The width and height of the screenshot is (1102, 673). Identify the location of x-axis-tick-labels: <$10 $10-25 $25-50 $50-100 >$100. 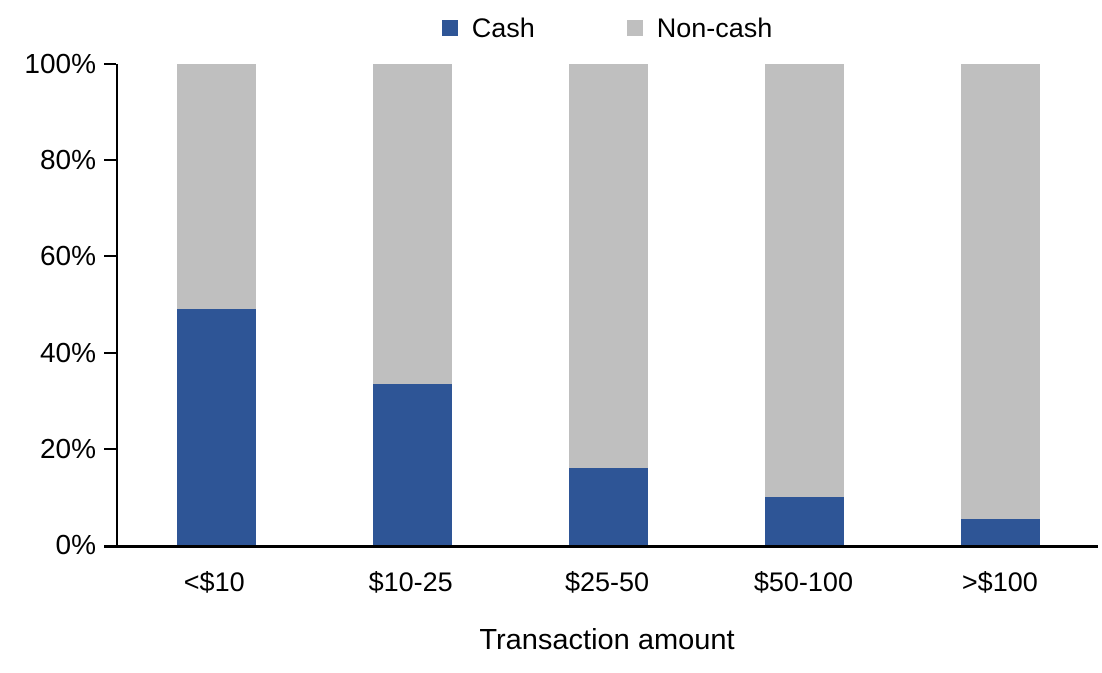
(607, 582).